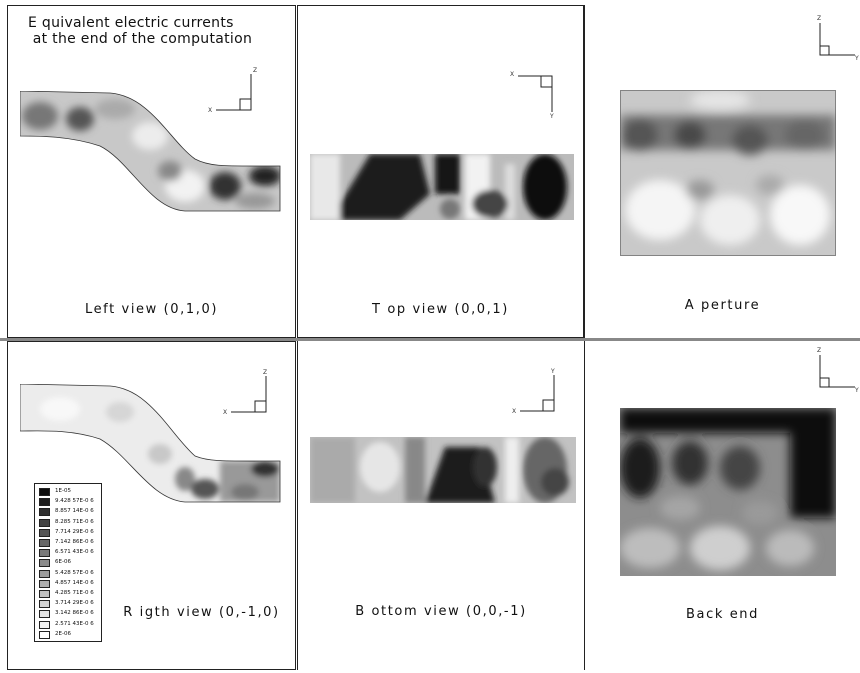  Describe the element at coordinates (535, 392) in the screenshot. I see `axis-triad-bottom-view` at that location.